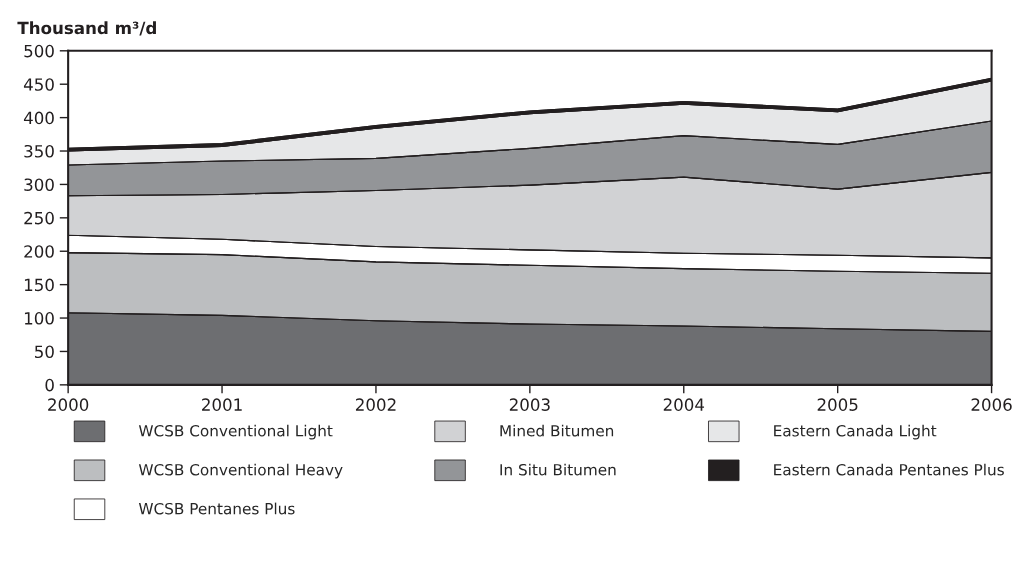 This screenshot has width=1017, height=584. I want to click on legend-label: WCSB Pentanes Plus, so click(216, 508).